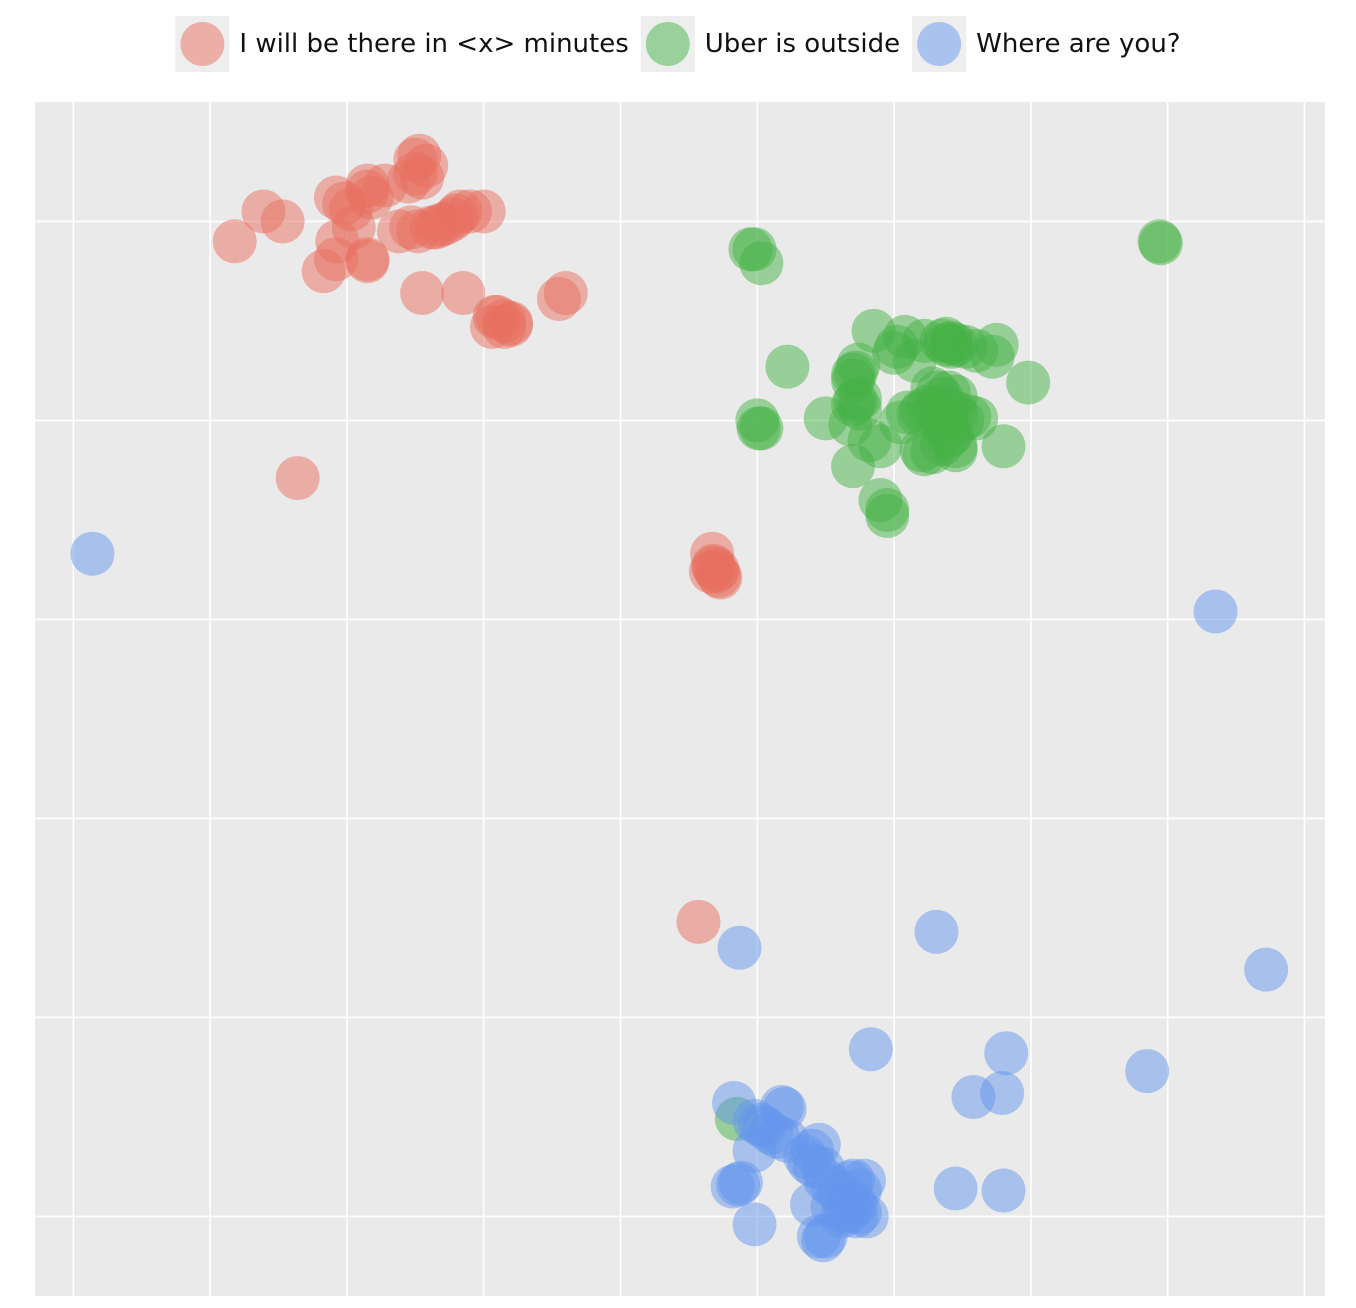 The image size is (1356, 1308). I want to click on legend-item-0: I will be there in <x> minutes, so click(402, 44).